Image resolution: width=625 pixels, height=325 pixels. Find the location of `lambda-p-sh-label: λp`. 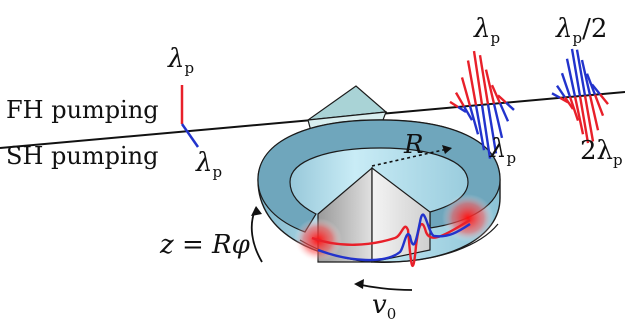

lambda-p-sh-label: λp is located at coordinates (209, 164).